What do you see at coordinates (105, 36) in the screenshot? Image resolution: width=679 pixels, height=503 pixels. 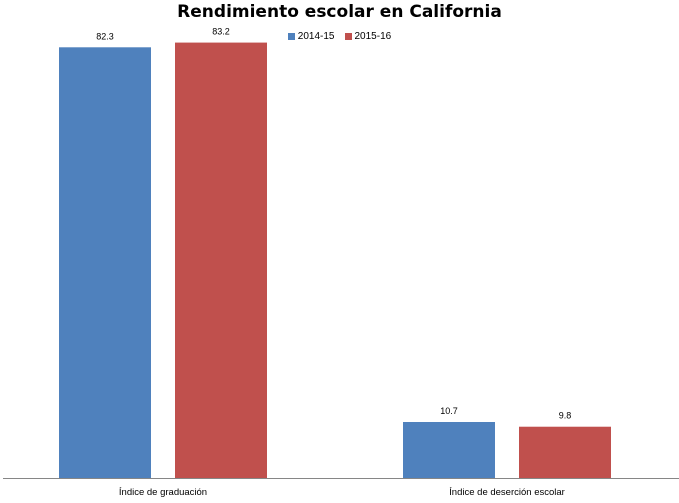 I see `data-label-2014-15-0: 82.3` at bounding box center [105, 36].